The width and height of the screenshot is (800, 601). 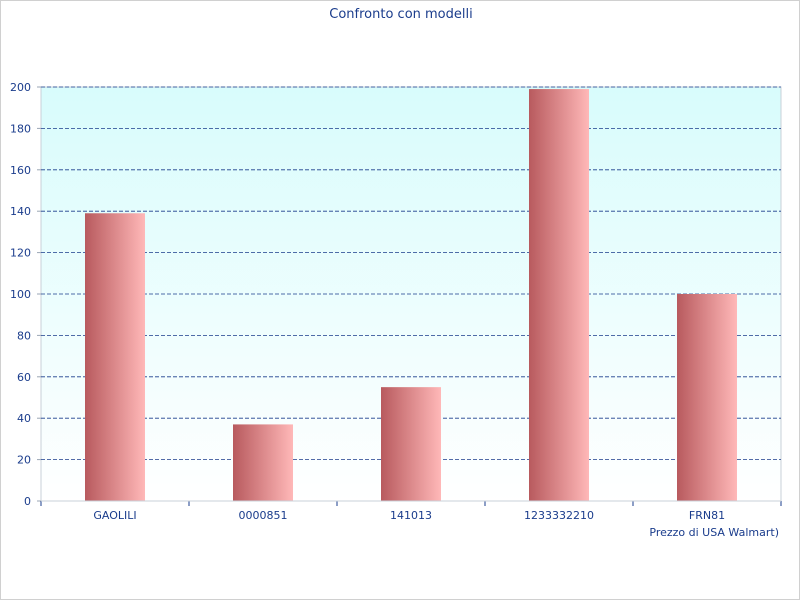 What do you see at coordinates (27, 501) in the screenshot?
I see `y-tick-label: 0` at bounding box center [27, 501].